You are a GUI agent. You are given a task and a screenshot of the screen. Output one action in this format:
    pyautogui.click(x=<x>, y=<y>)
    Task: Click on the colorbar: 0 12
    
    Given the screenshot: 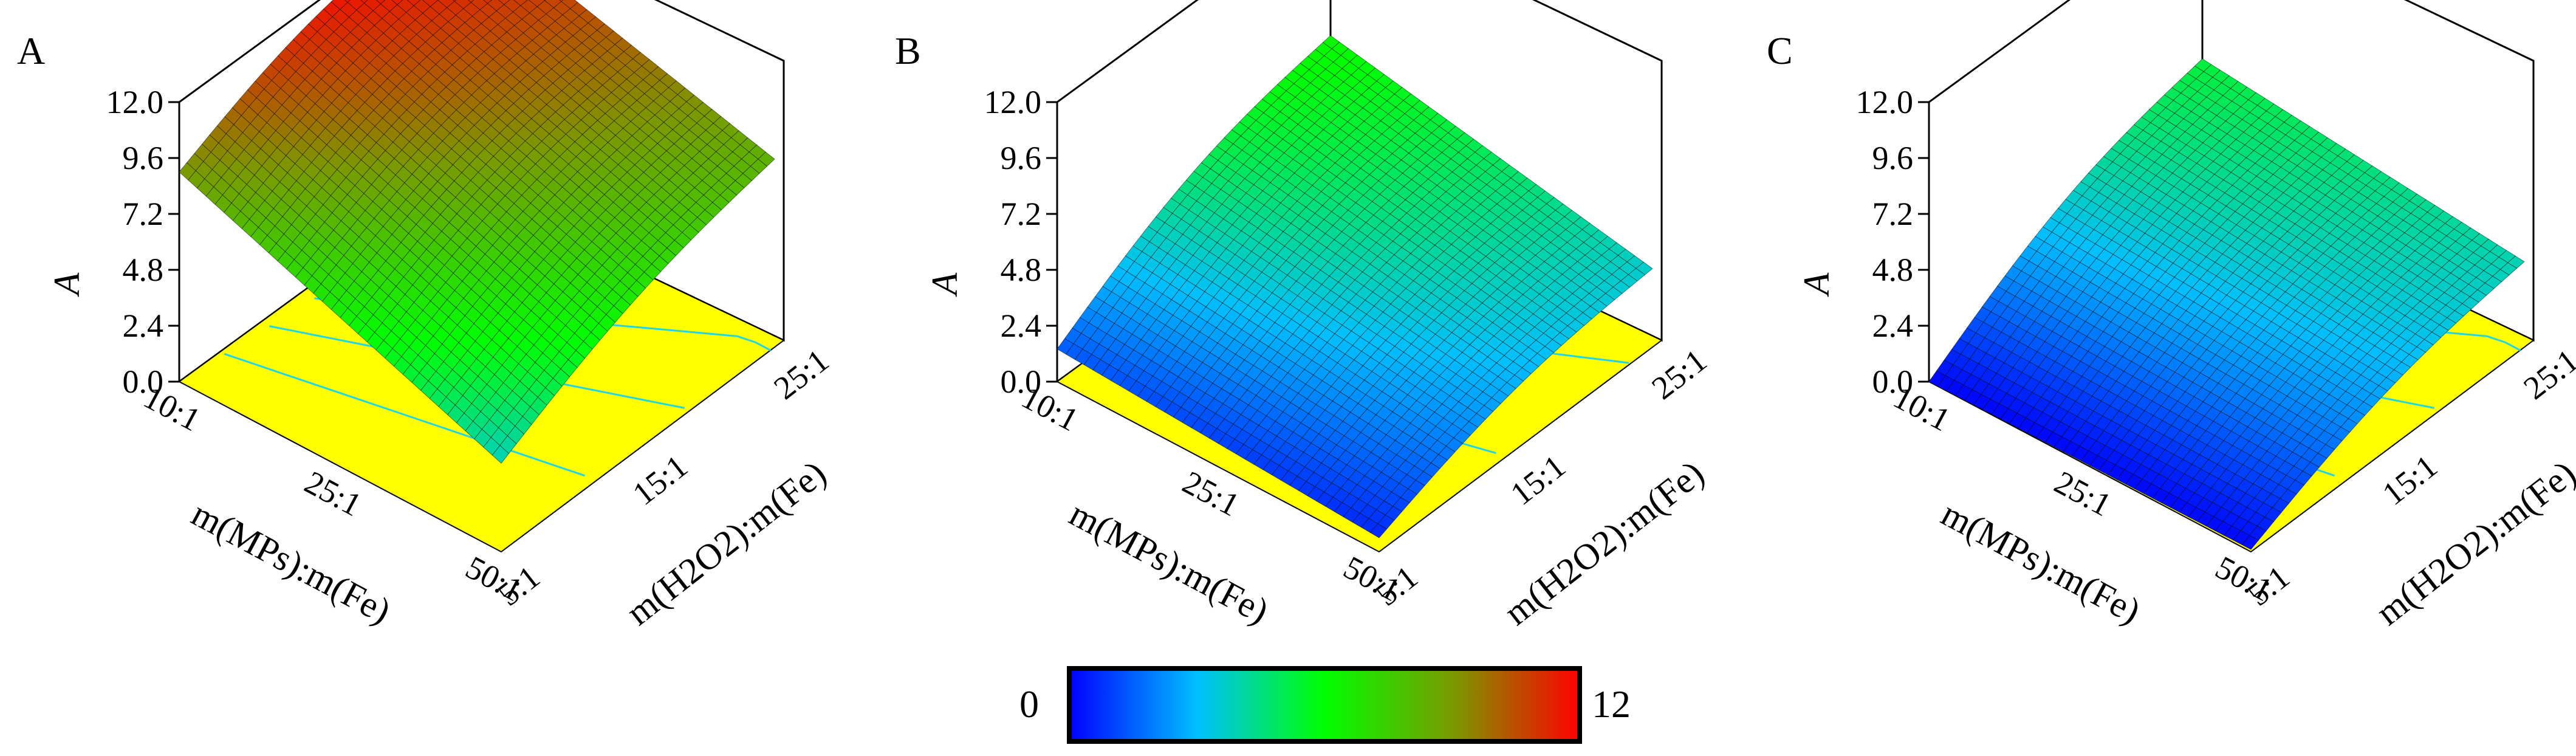 What is the action you would take?
    pyautogui.click(x=1325, y=705)
    